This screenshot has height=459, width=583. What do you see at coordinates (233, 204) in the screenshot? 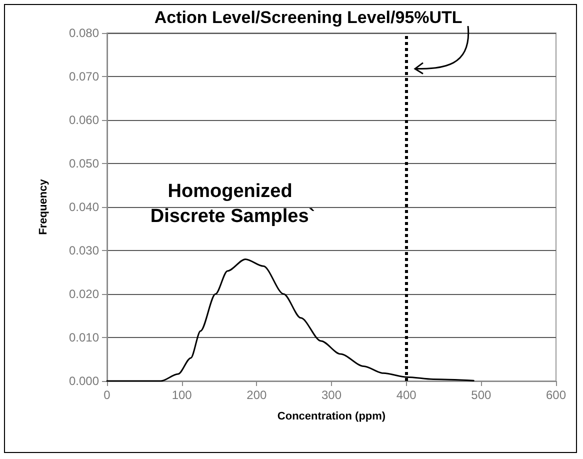
I see `annotation: Homogenized Discrete Samples`` at bounding box center [233, 204].